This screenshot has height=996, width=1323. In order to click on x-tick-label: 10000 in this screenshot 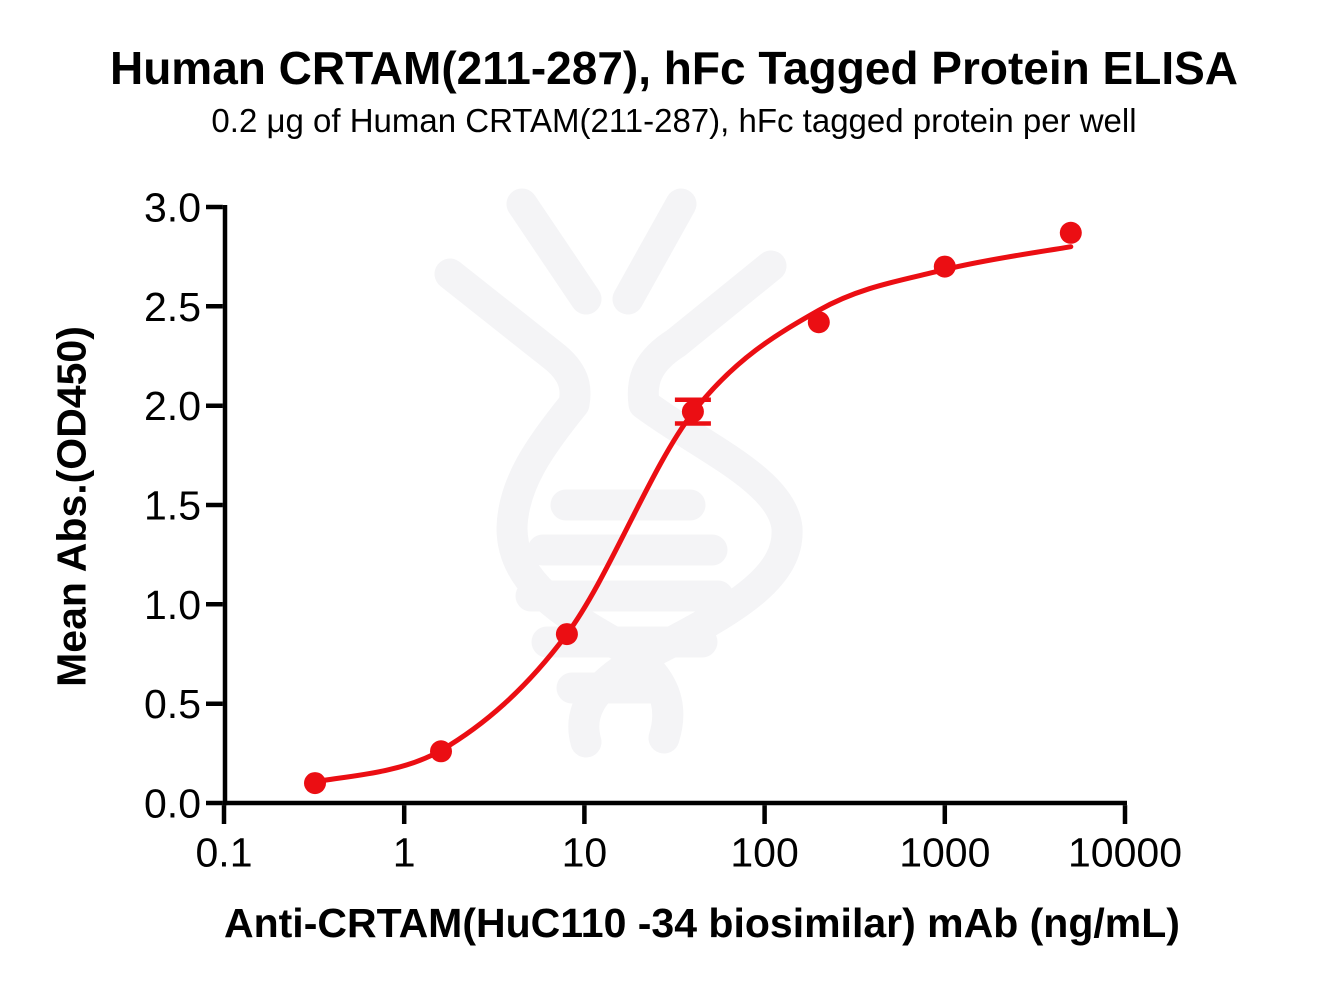, I will do `click(1125, 853)`.